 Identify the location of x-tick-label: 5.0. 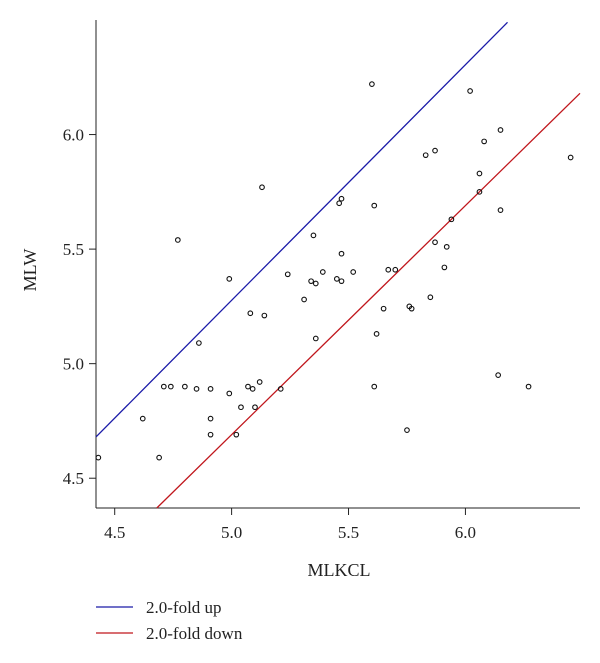
(231, 532).